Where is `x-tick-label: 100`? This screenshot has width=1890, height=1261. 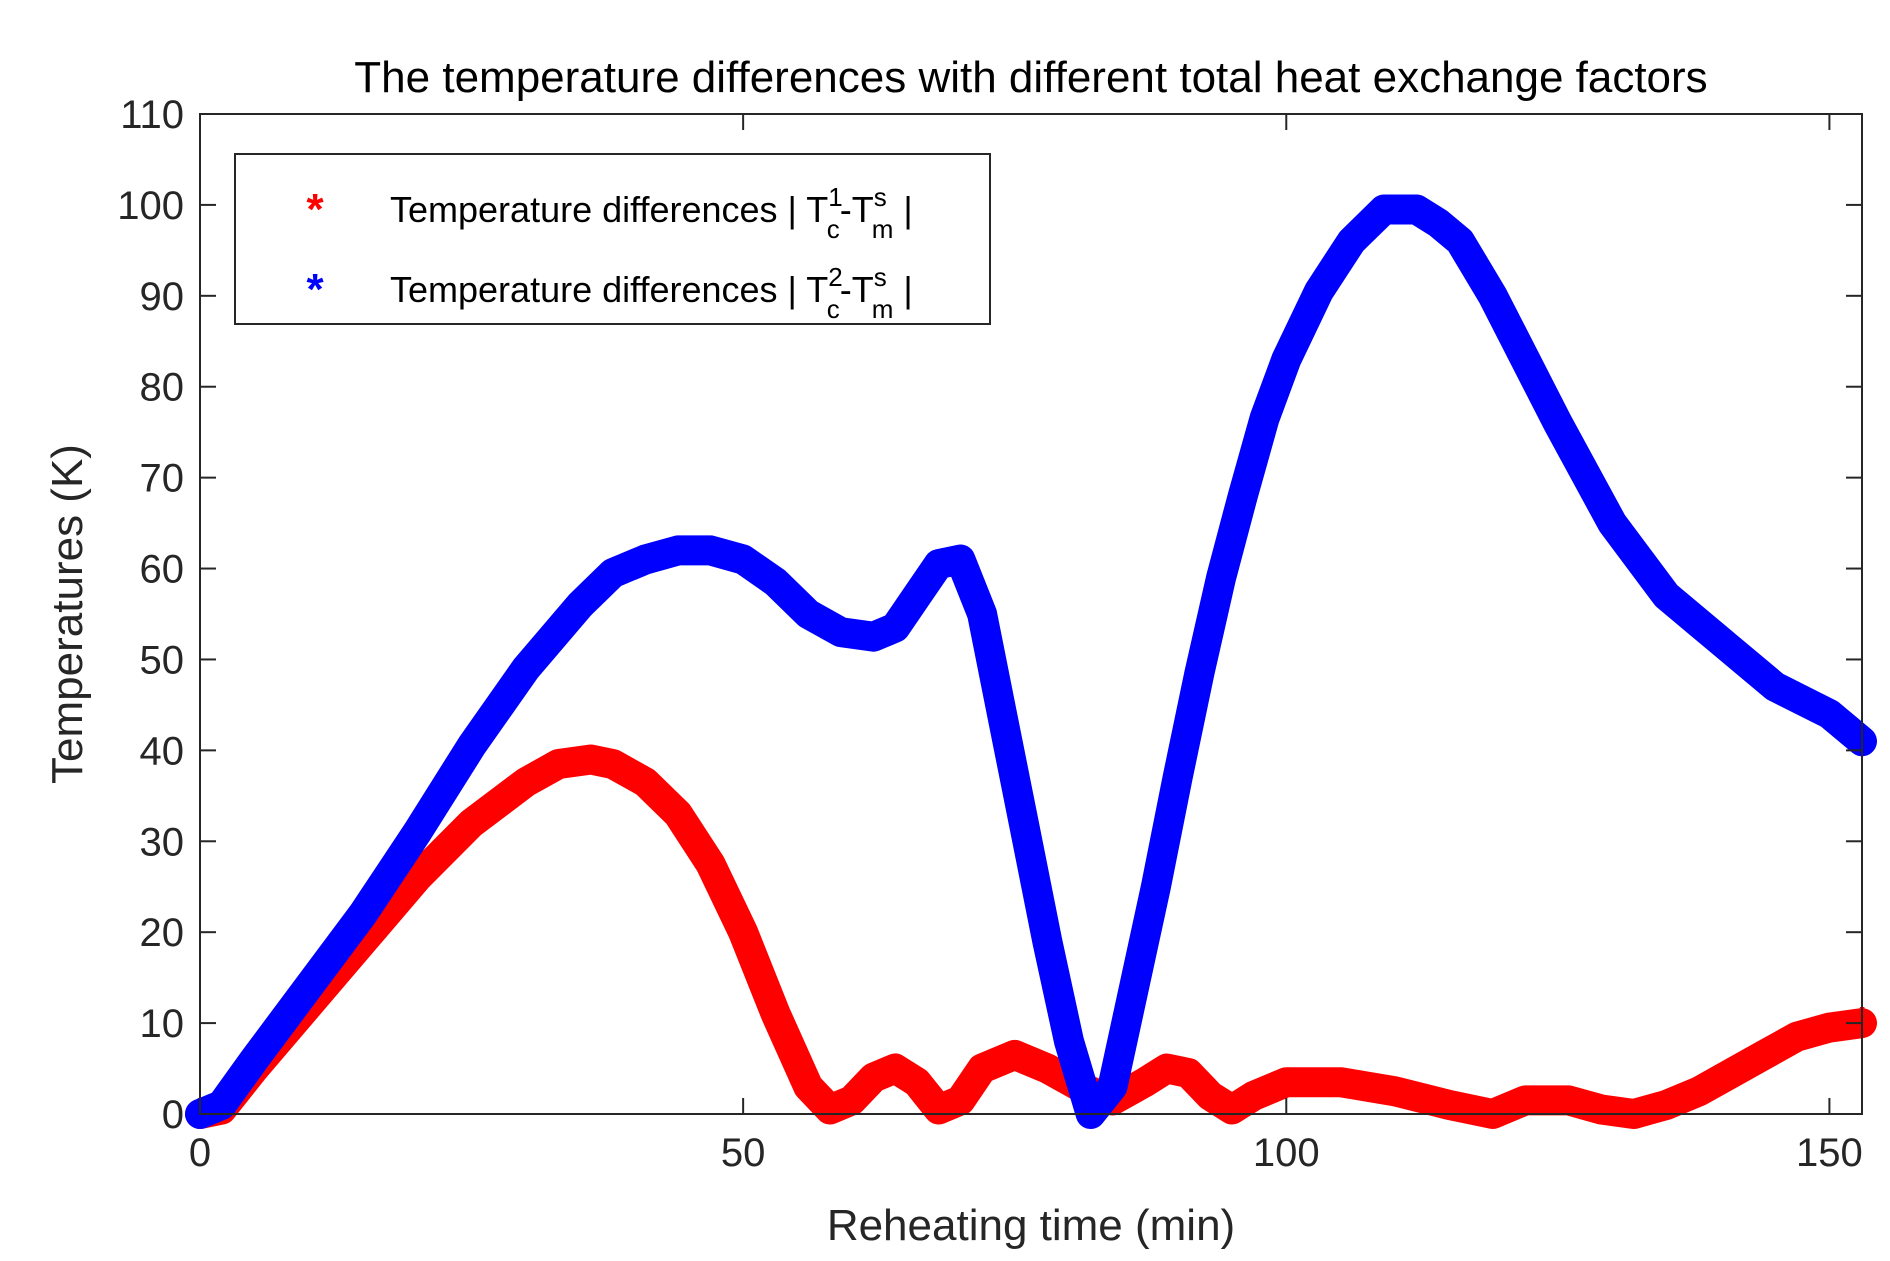 x-tick-label: 100 is located at coordinates (1286, 1153).